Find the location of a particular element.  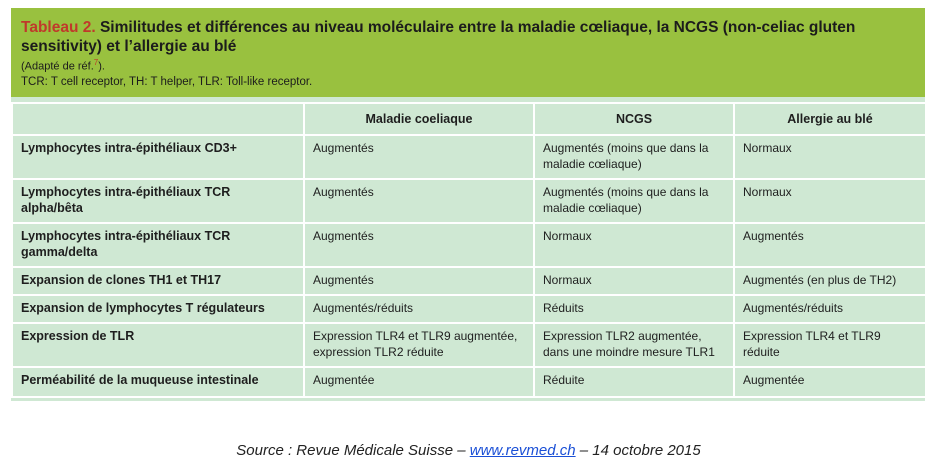

adapted-text: (Adapté de réf. is located at coordinates (57, 66).